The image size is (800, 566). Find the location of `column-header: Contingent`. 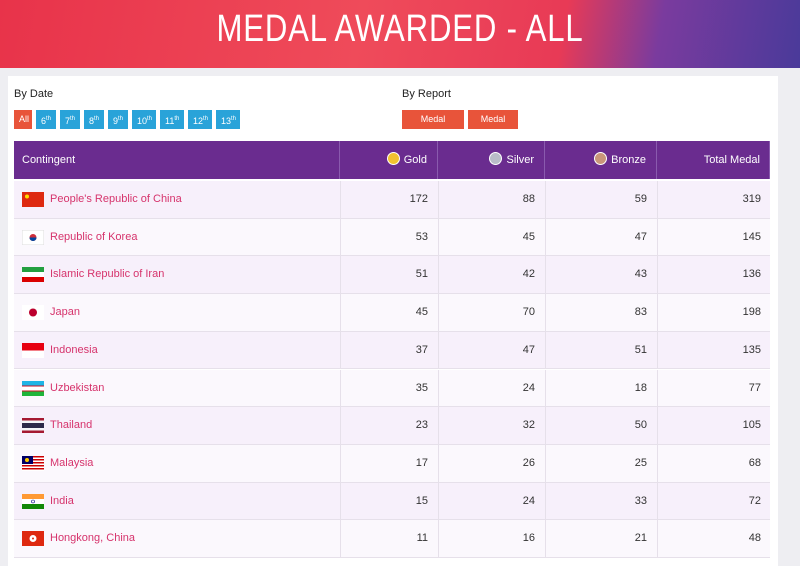

column-header: Contingent is located at coordinates (177, 160).